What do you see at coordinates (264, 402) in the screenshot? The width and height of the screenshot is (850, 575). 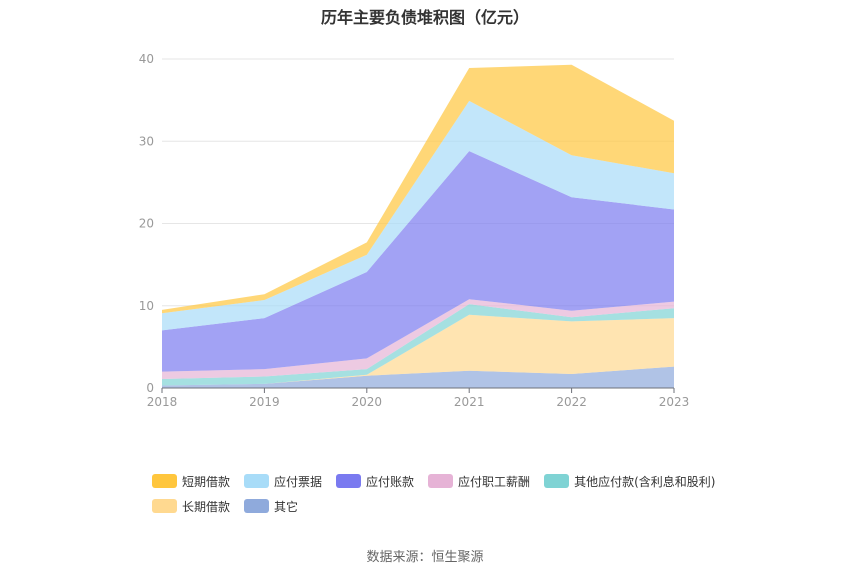 I see `x-tick-label: 2019` at bounding box center [264, 402].